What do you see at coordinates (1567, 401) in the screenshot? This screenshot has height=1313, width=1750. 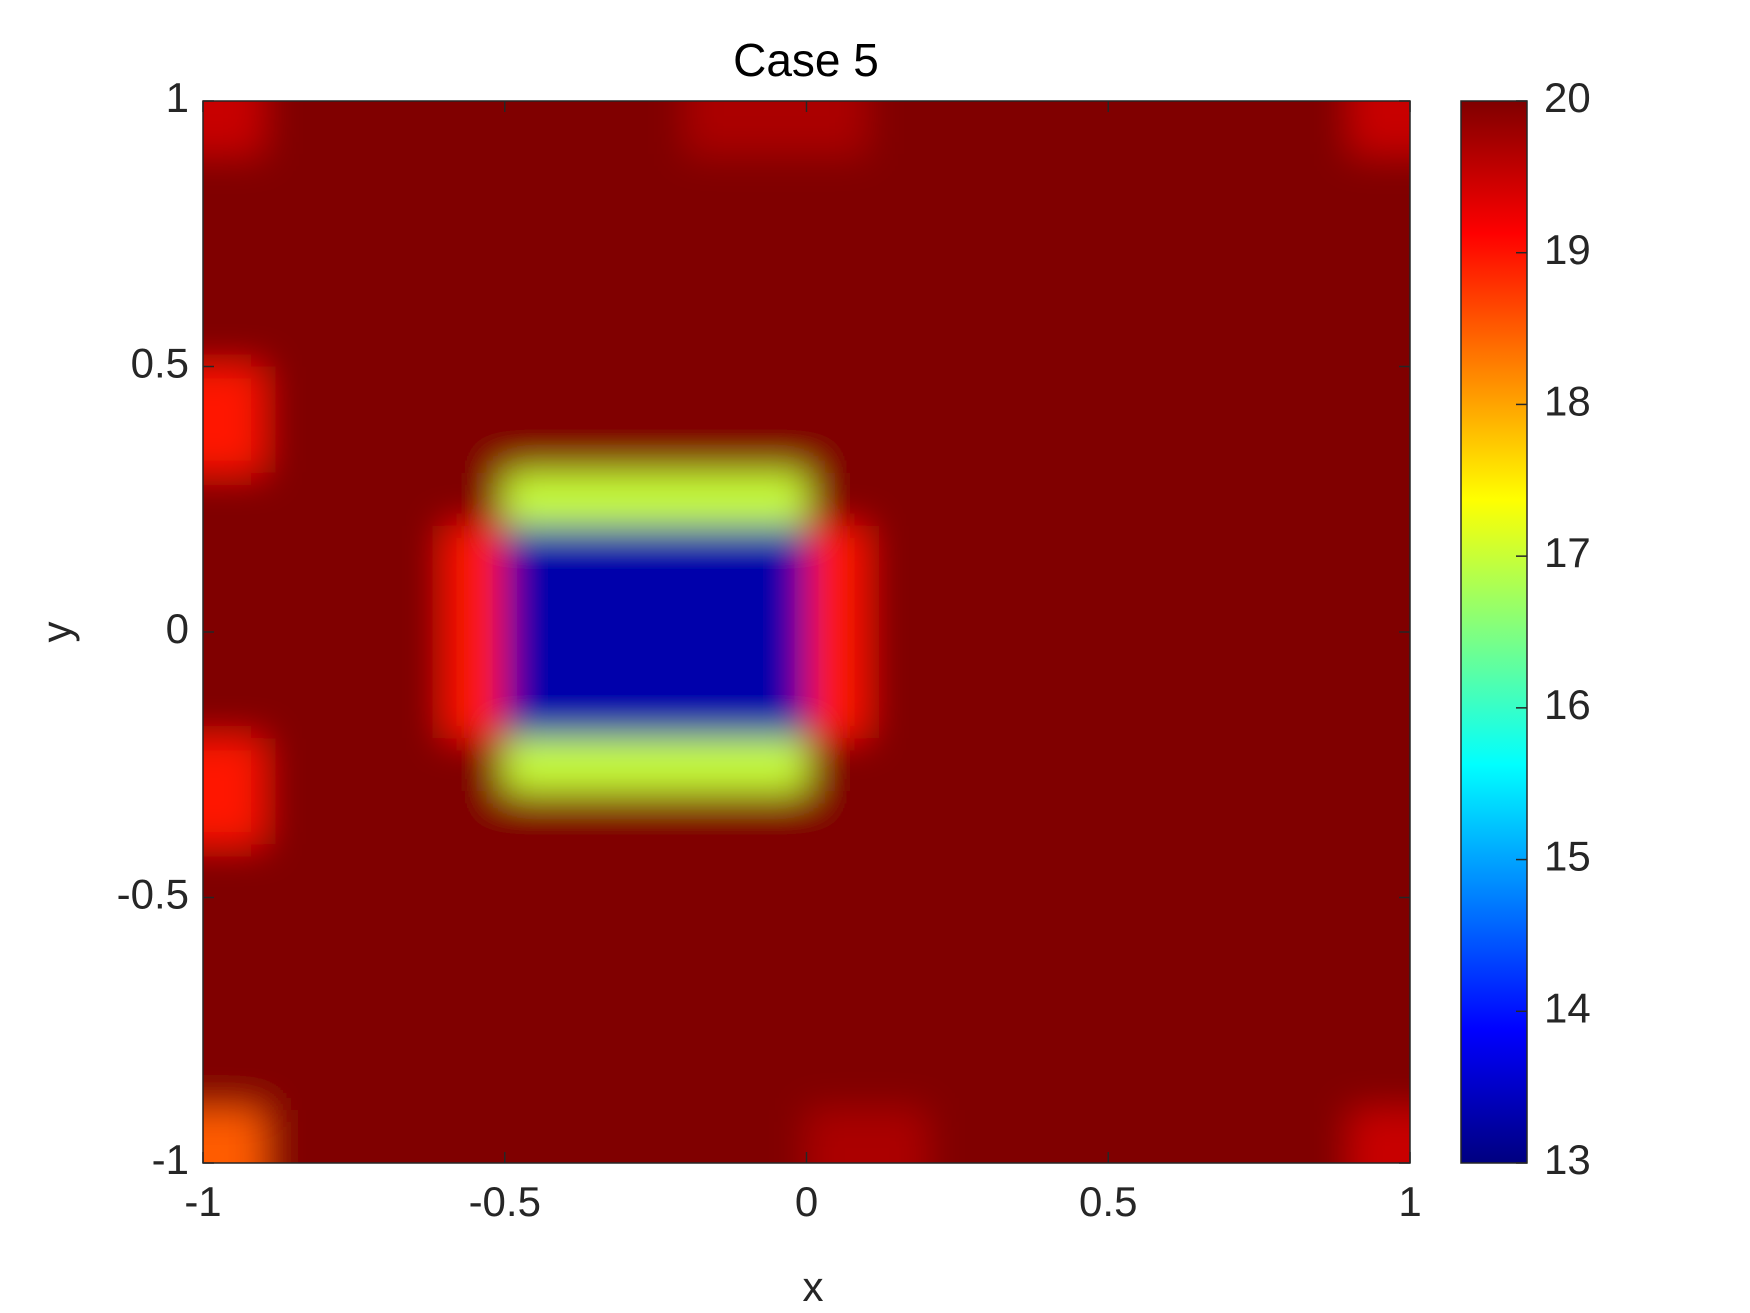 I see `colorbar-tick-label: 18` at bounding box center [1567, 401].